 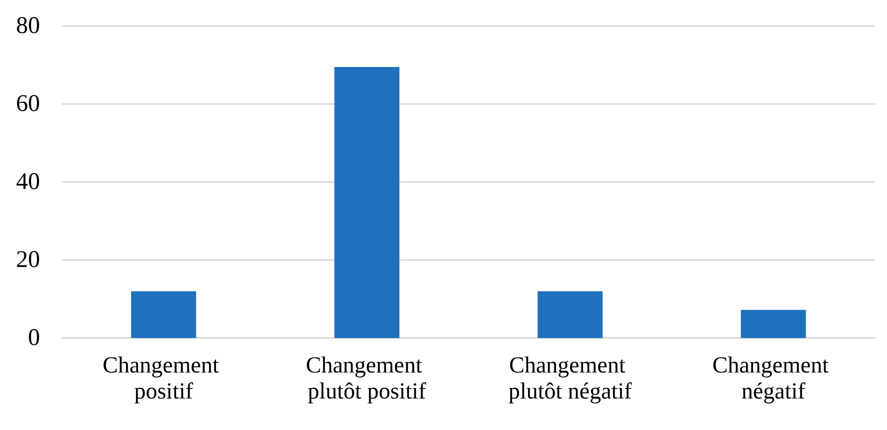 What do you see at coordinates (28, 182) in the screenshot?
I see `y-tick-label: 40` at bounding box center [28, 182].